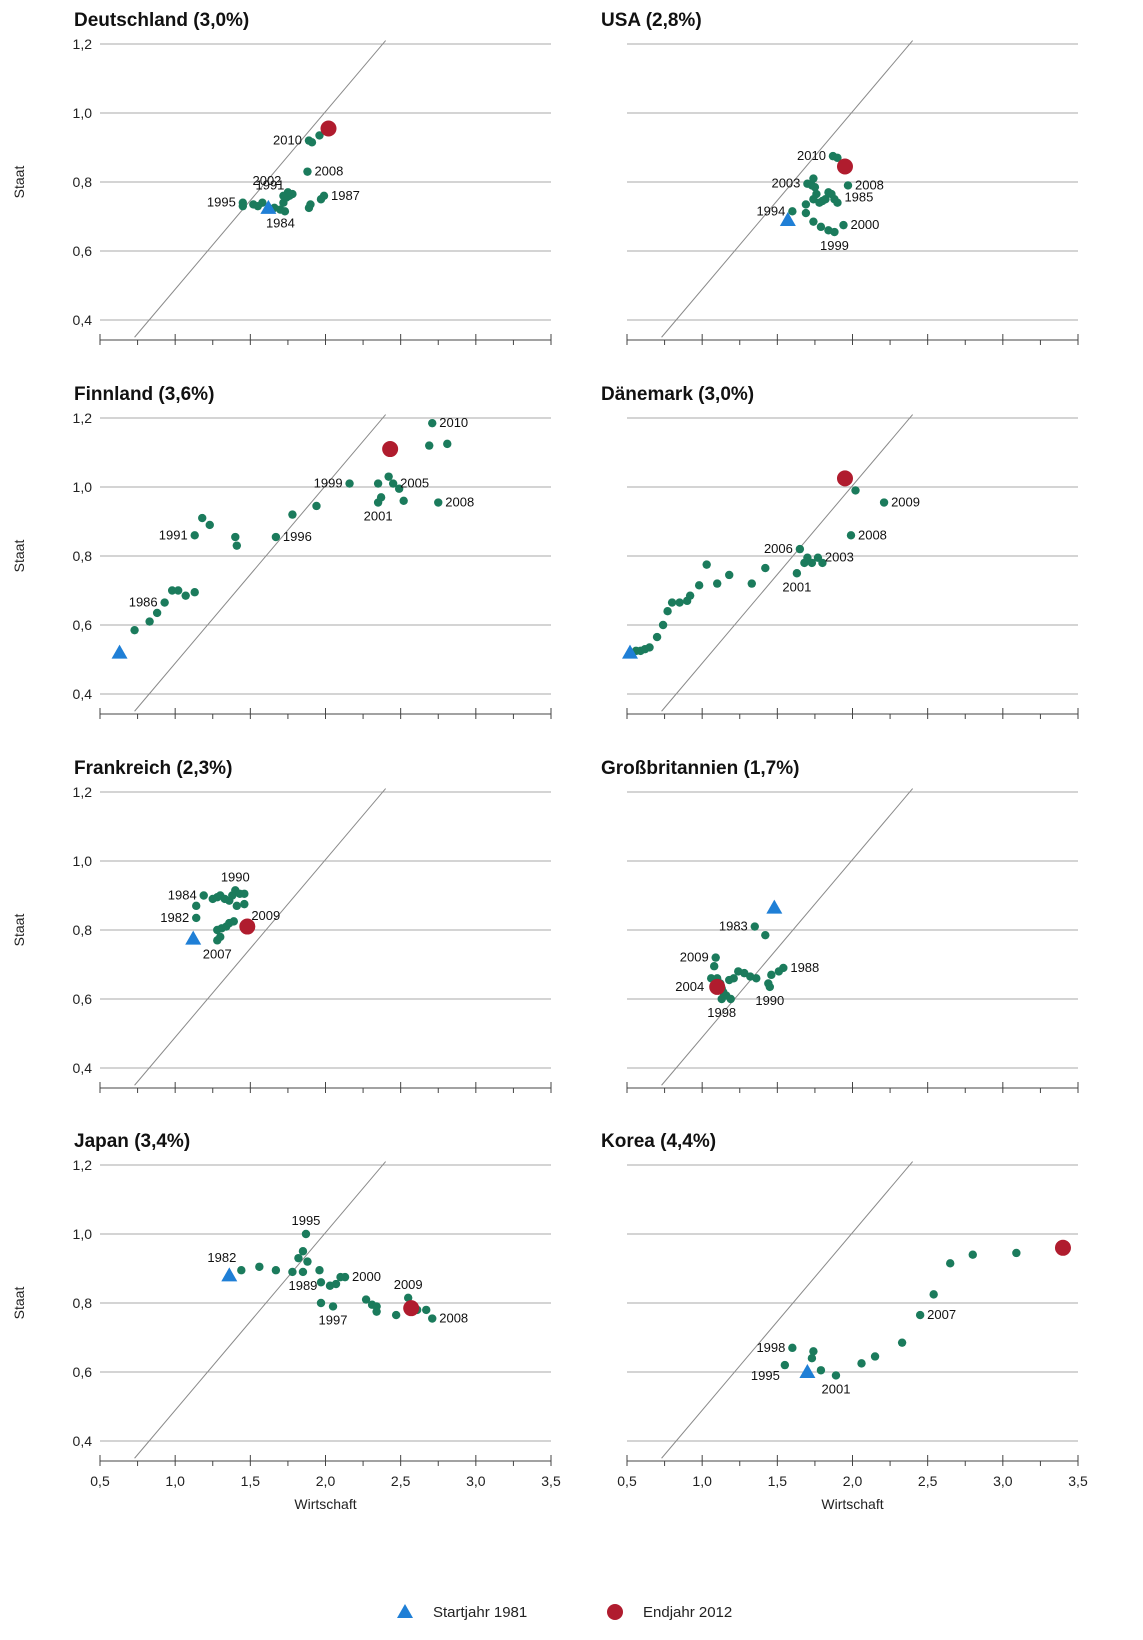 The width and height of the screenshot is (1143, 1640). What do you see at coordinates (143, 602) in the screenshot?
I see `point-label: 1986` at bounding box center [143, 602].